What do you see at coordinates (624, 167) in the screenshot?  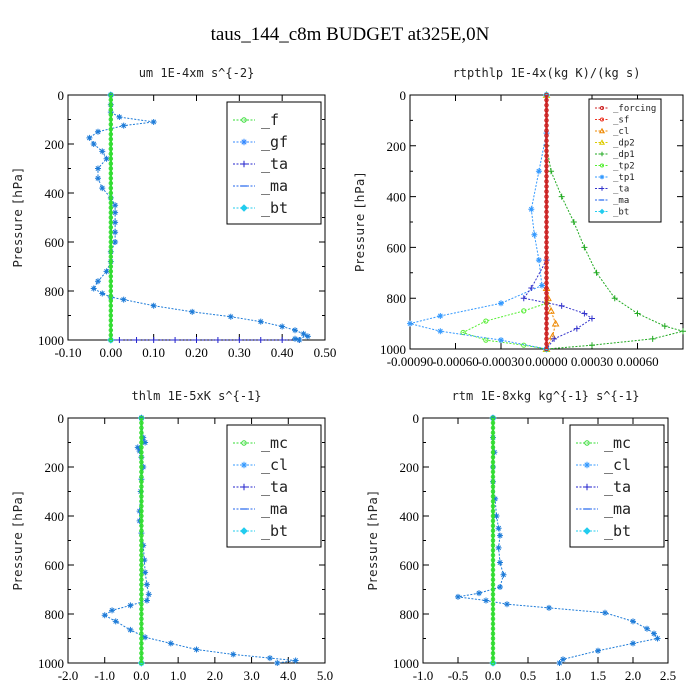 I see `legend-label: _tp2` at bounding box center [624, 167].